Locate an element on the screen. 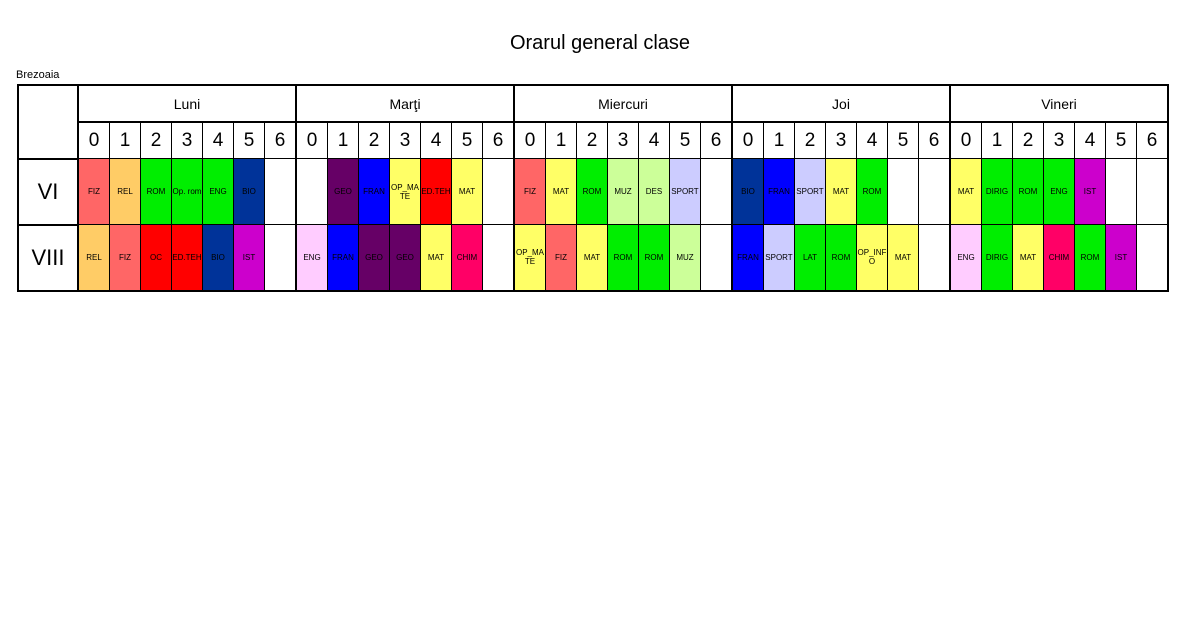 This screenshot has height=630, width=1200. header-corner is located at coordinates (48, 122).